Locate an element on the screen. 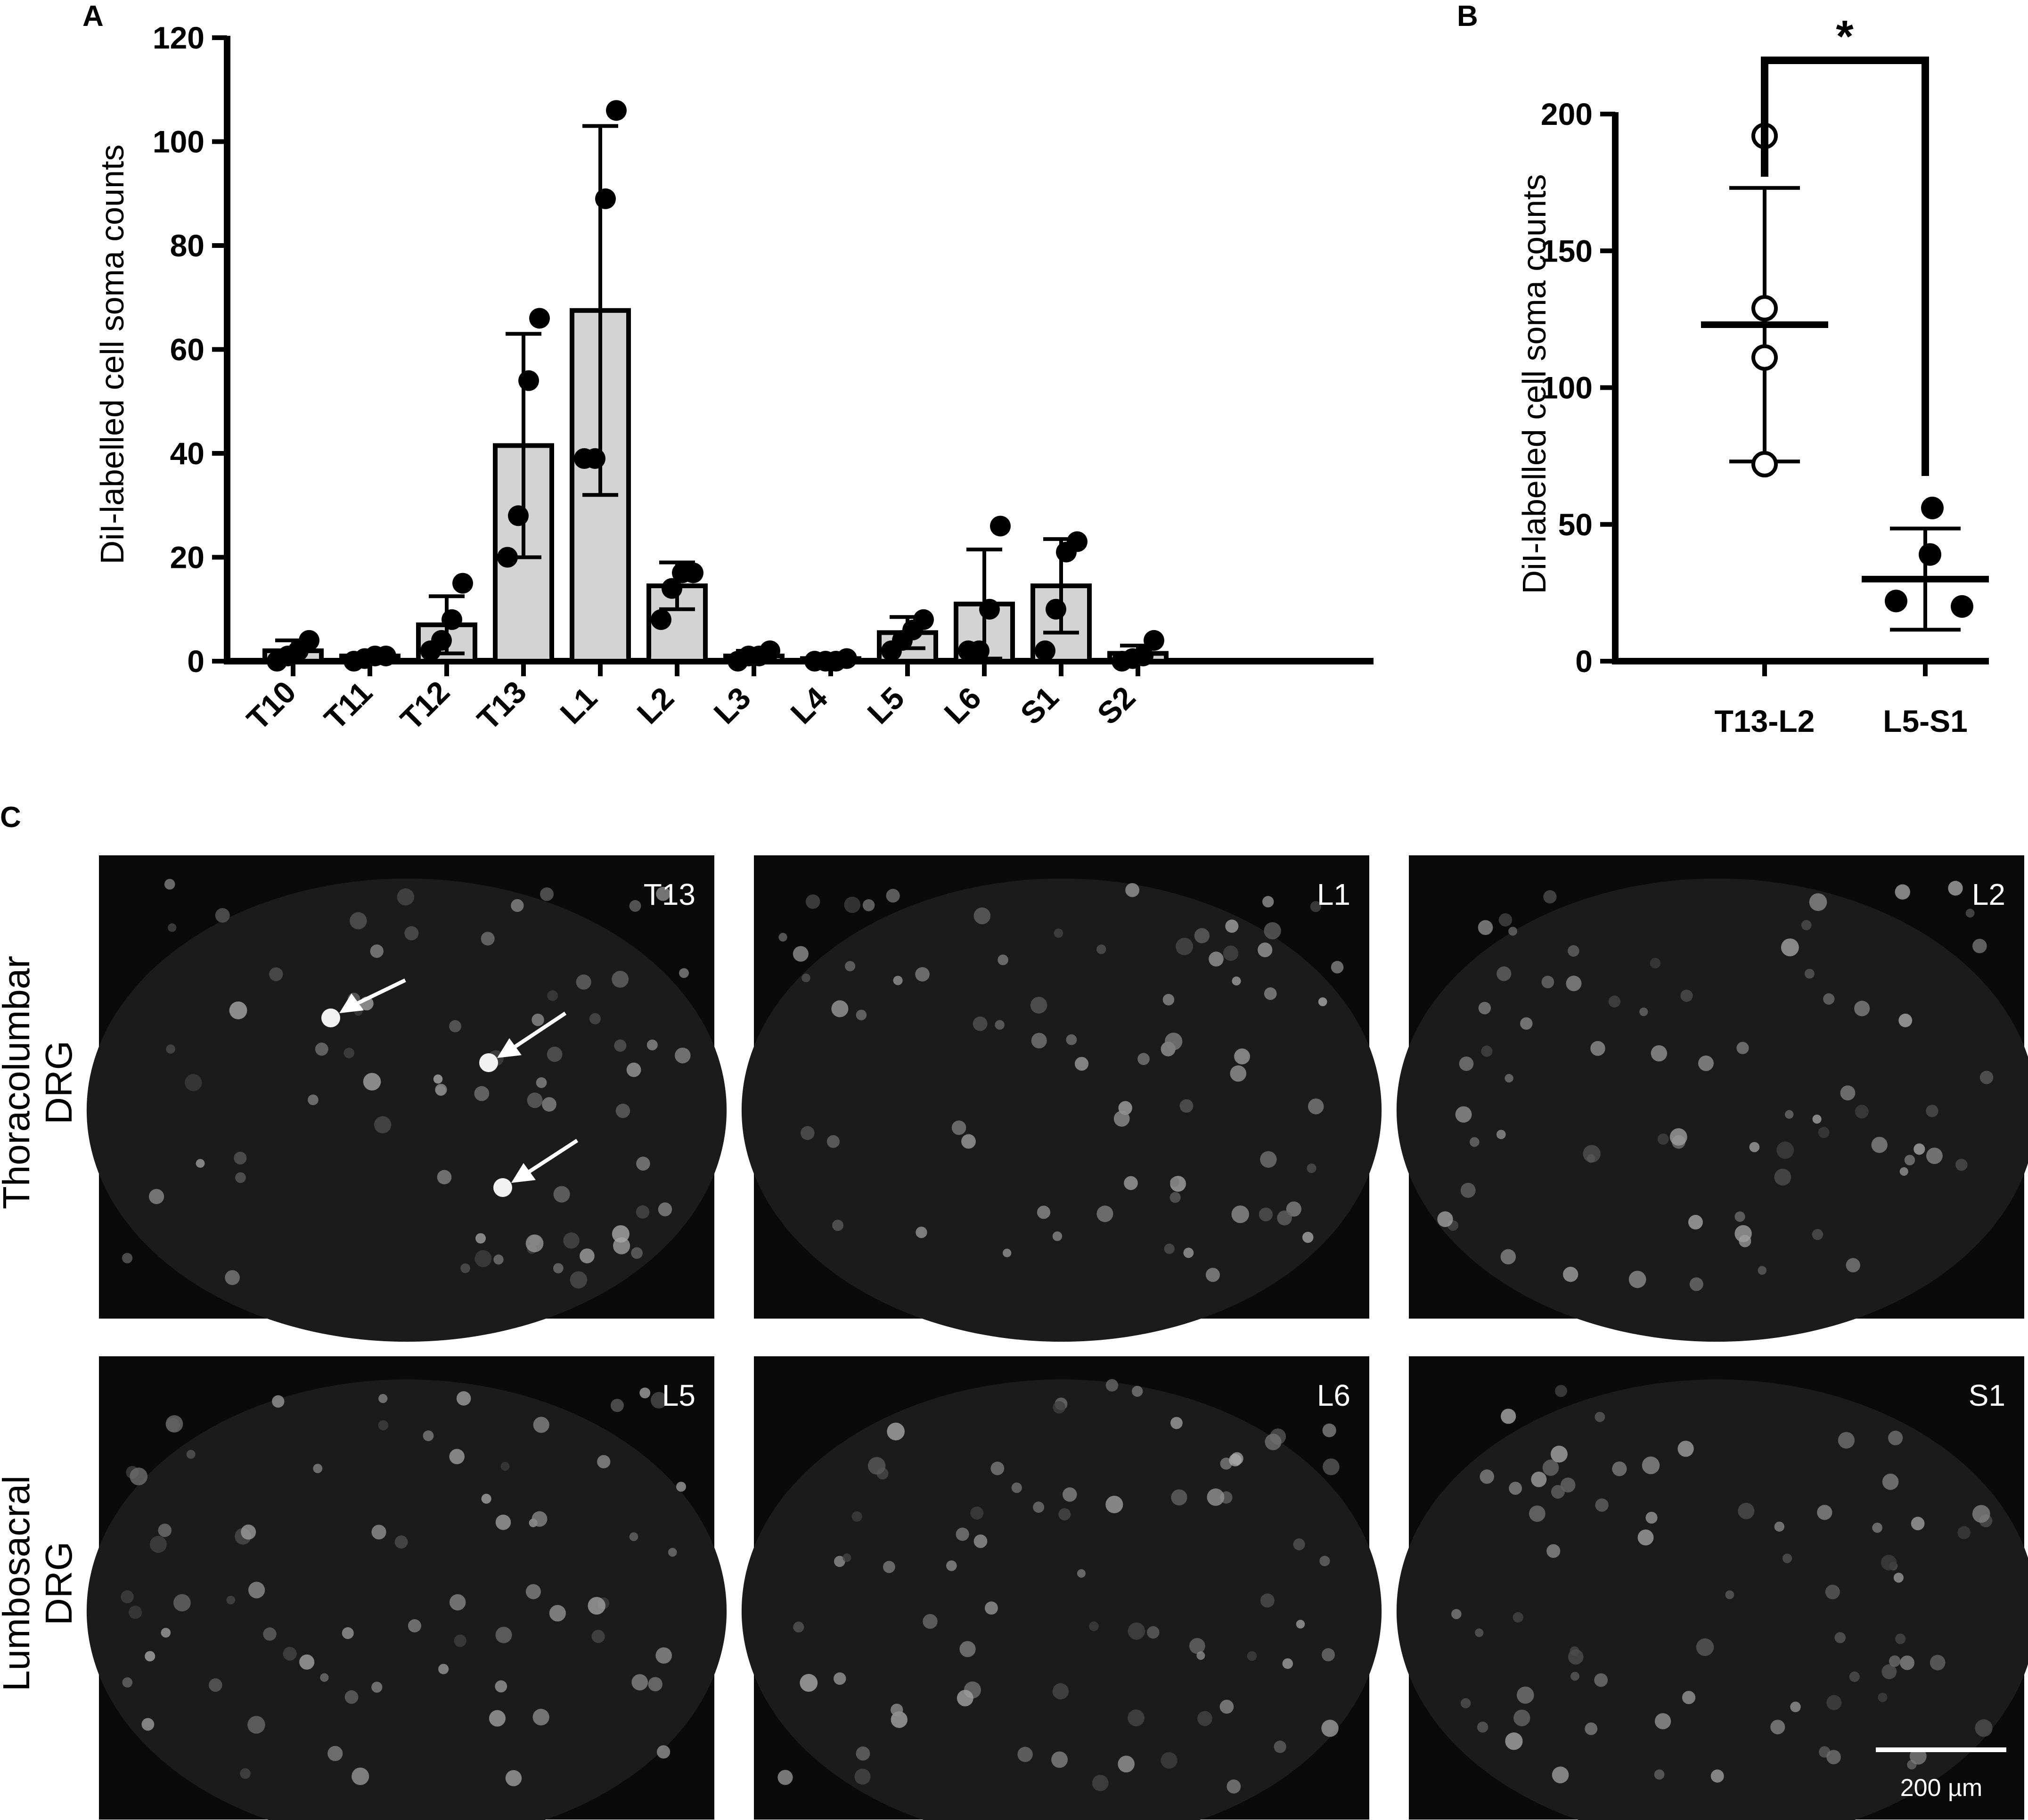  panel-letter-b: B is located at coordinates (1467, 16).